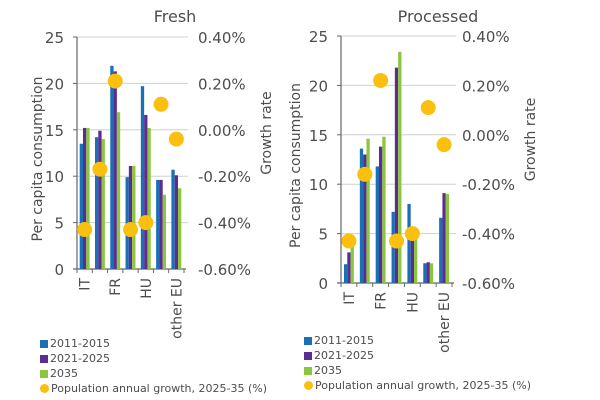 This screenshot has width=600, height=400. What do you see at coordinates (222, 131) in the screenshot?
I see `y2-tick-label: 0.00%` at bounding box center [222, 131].